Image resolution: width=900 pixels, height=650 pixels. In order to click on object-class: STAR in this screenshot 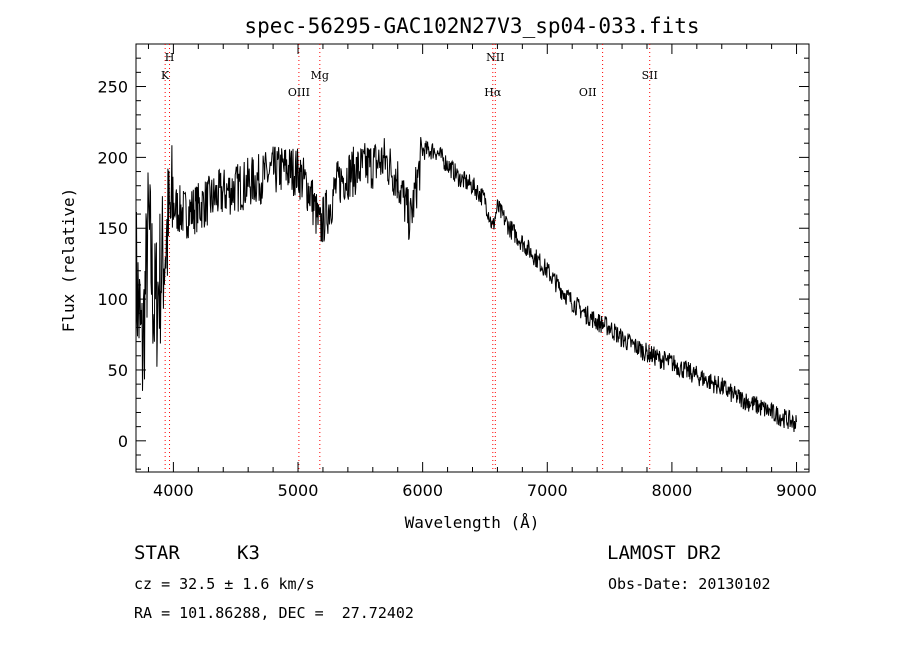, I will do `click(157, 553)`.